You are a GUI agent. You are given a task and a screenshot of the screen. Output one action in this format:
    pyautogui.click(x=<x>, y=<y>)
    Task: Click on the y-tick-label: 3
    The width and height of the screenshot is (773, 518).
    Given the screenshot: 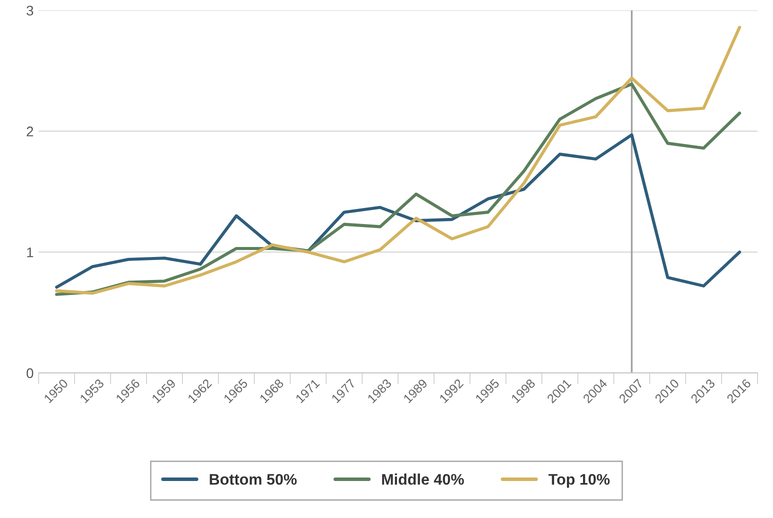 What is the action you would take?
    pyautogui.click(x=30, y=11)
    